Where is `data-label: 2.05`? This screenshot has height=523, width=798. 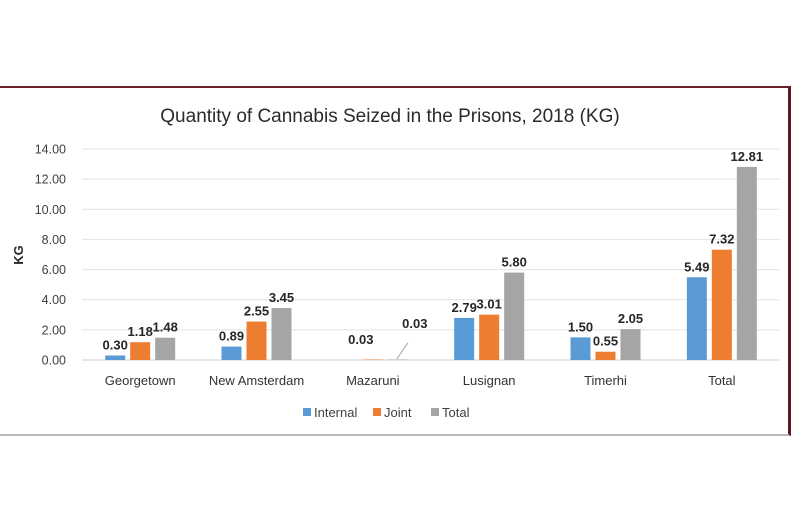 data-label: 2.05 is located at coordinates (630, 318).